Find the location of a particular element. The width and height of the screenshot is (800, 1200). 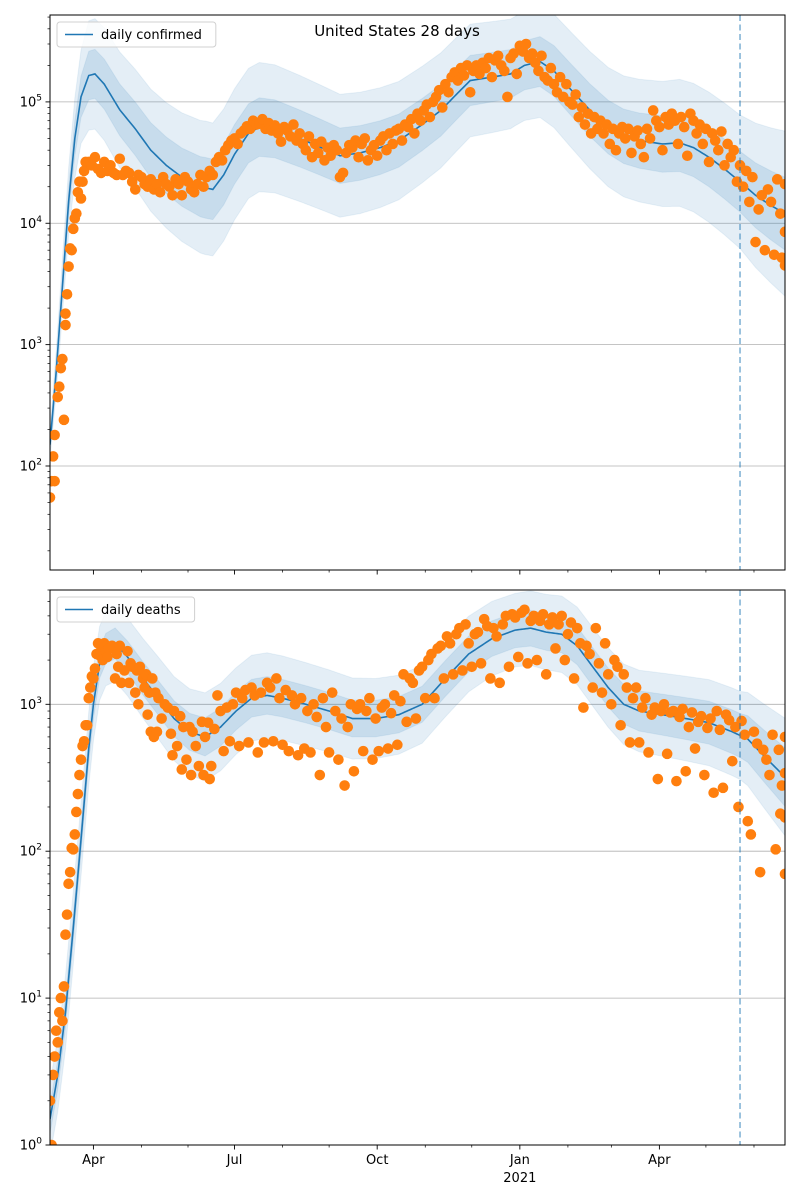

x-tick-label: Jul is located at coordinates (234, 1160).